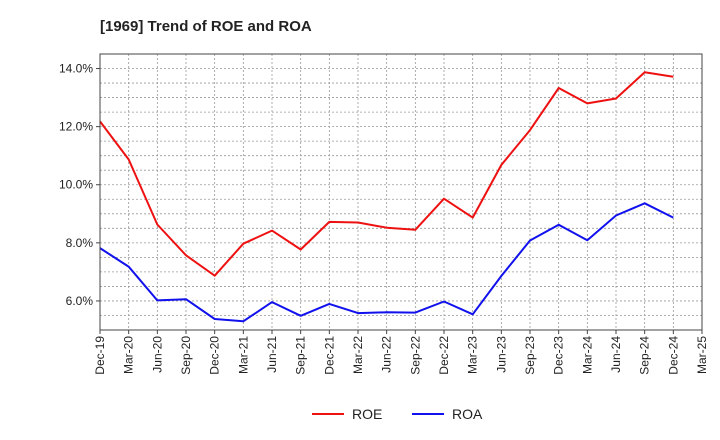 Image resolution: width=720 pixels, height=440 pixels. Describe the element at coordinates (559, 355) in the screenshot. I see `x-tick-label: Dec-23` at that location.